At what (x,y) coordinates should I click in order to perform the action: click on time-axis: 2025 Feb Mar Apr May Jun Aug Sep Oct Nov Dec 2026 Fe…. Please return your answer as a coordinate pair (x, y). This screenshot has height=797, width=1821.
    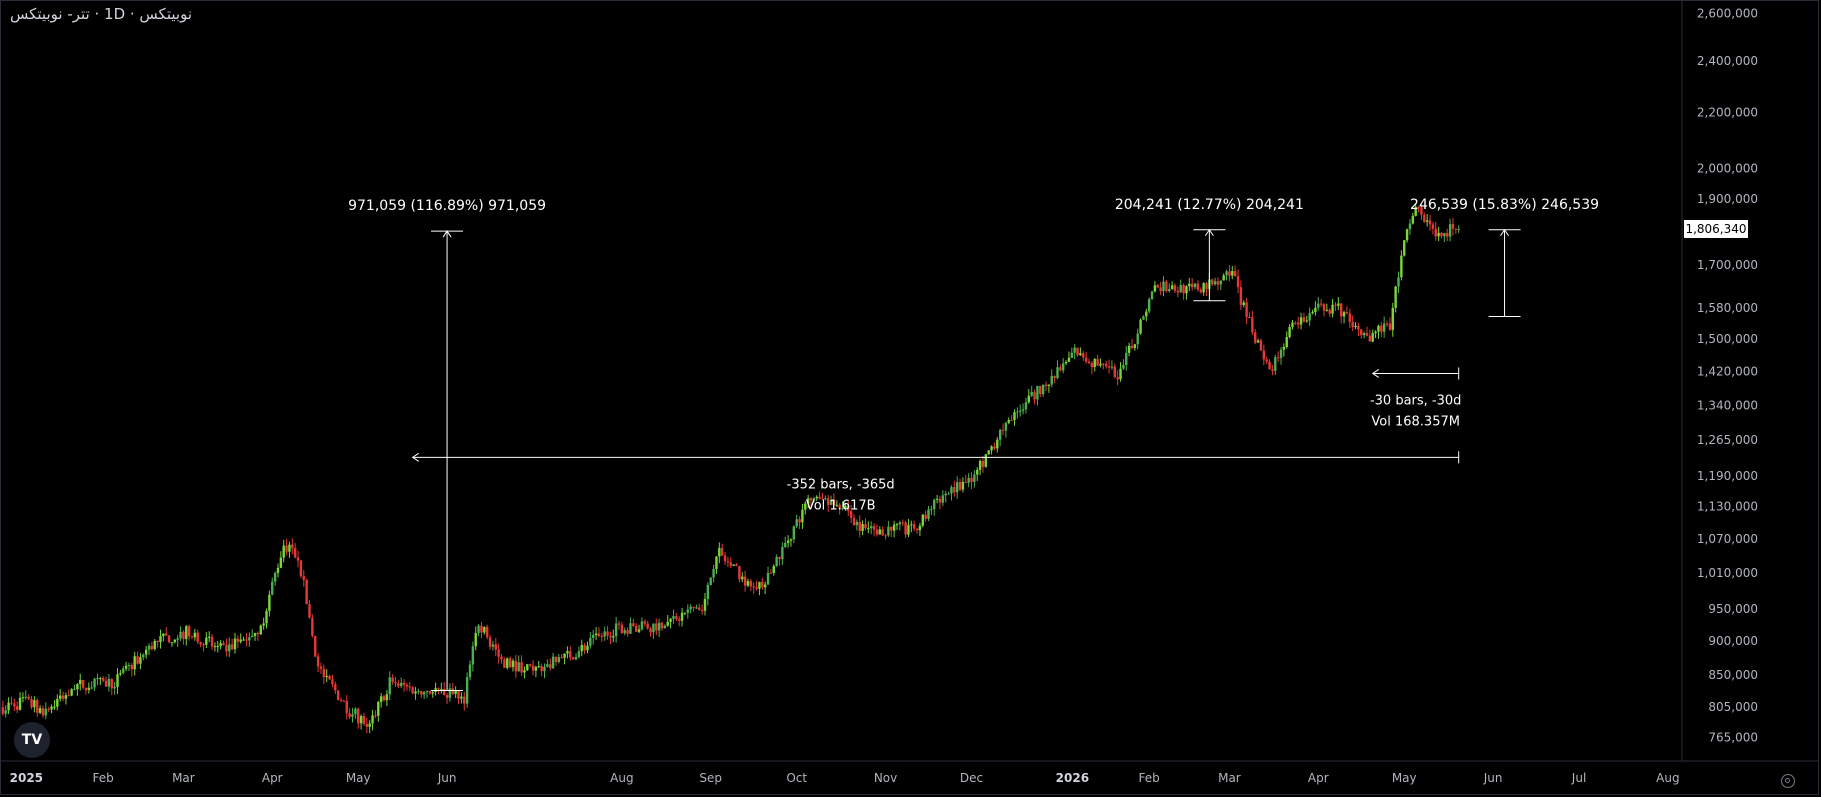
    Looking at the image, I should click on (845, 778).